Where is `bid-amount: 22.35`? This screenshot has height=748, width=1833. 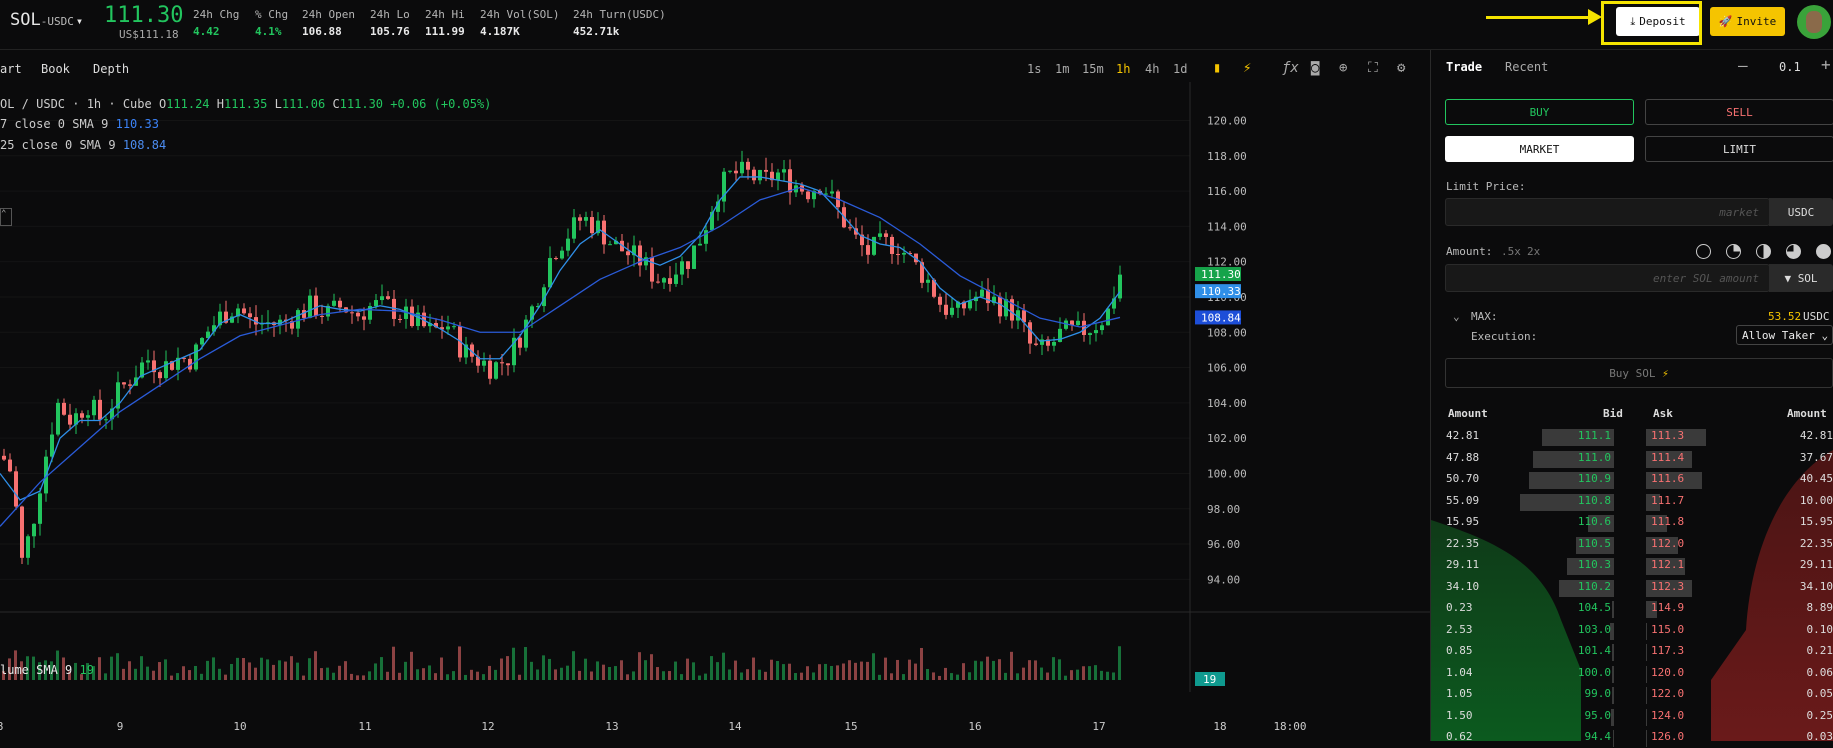 bid-amount: 22.35 is located at coordinates (1462, 543).